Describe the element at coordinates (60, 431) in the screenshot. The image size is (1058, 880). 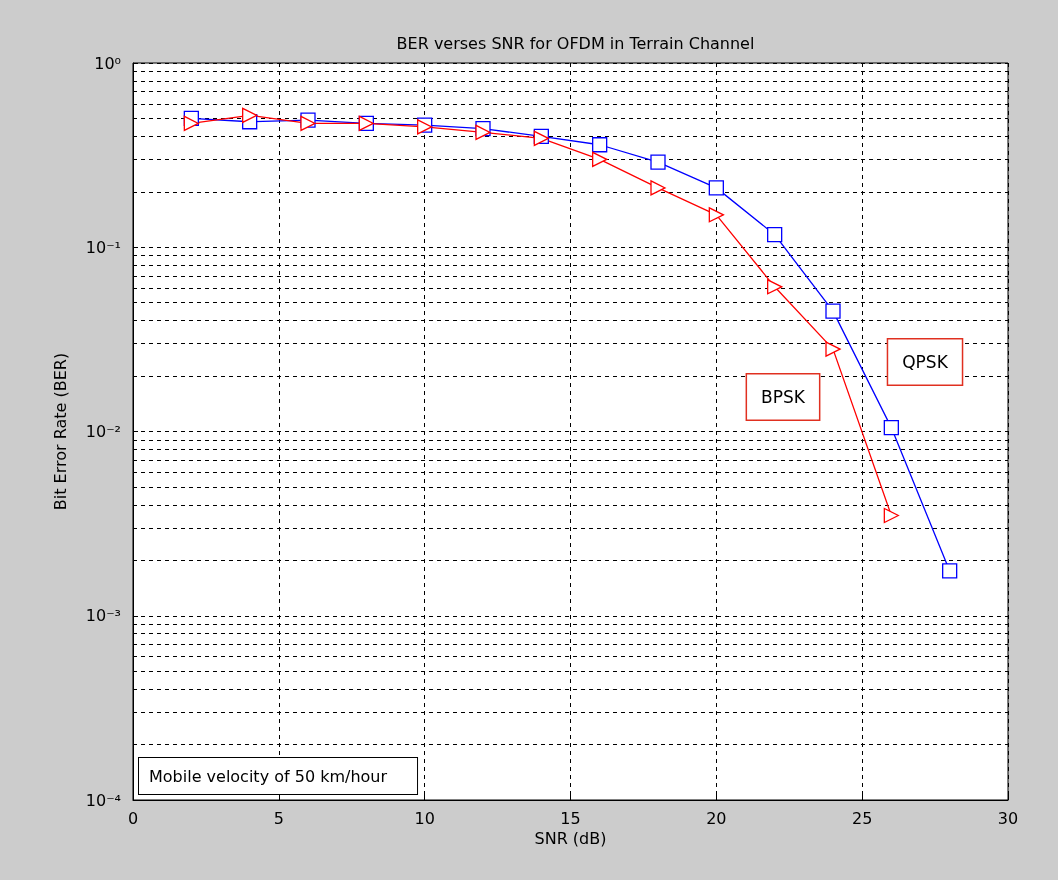
I see `y-axis-title: Bit Error Rate (BER)` at that location.